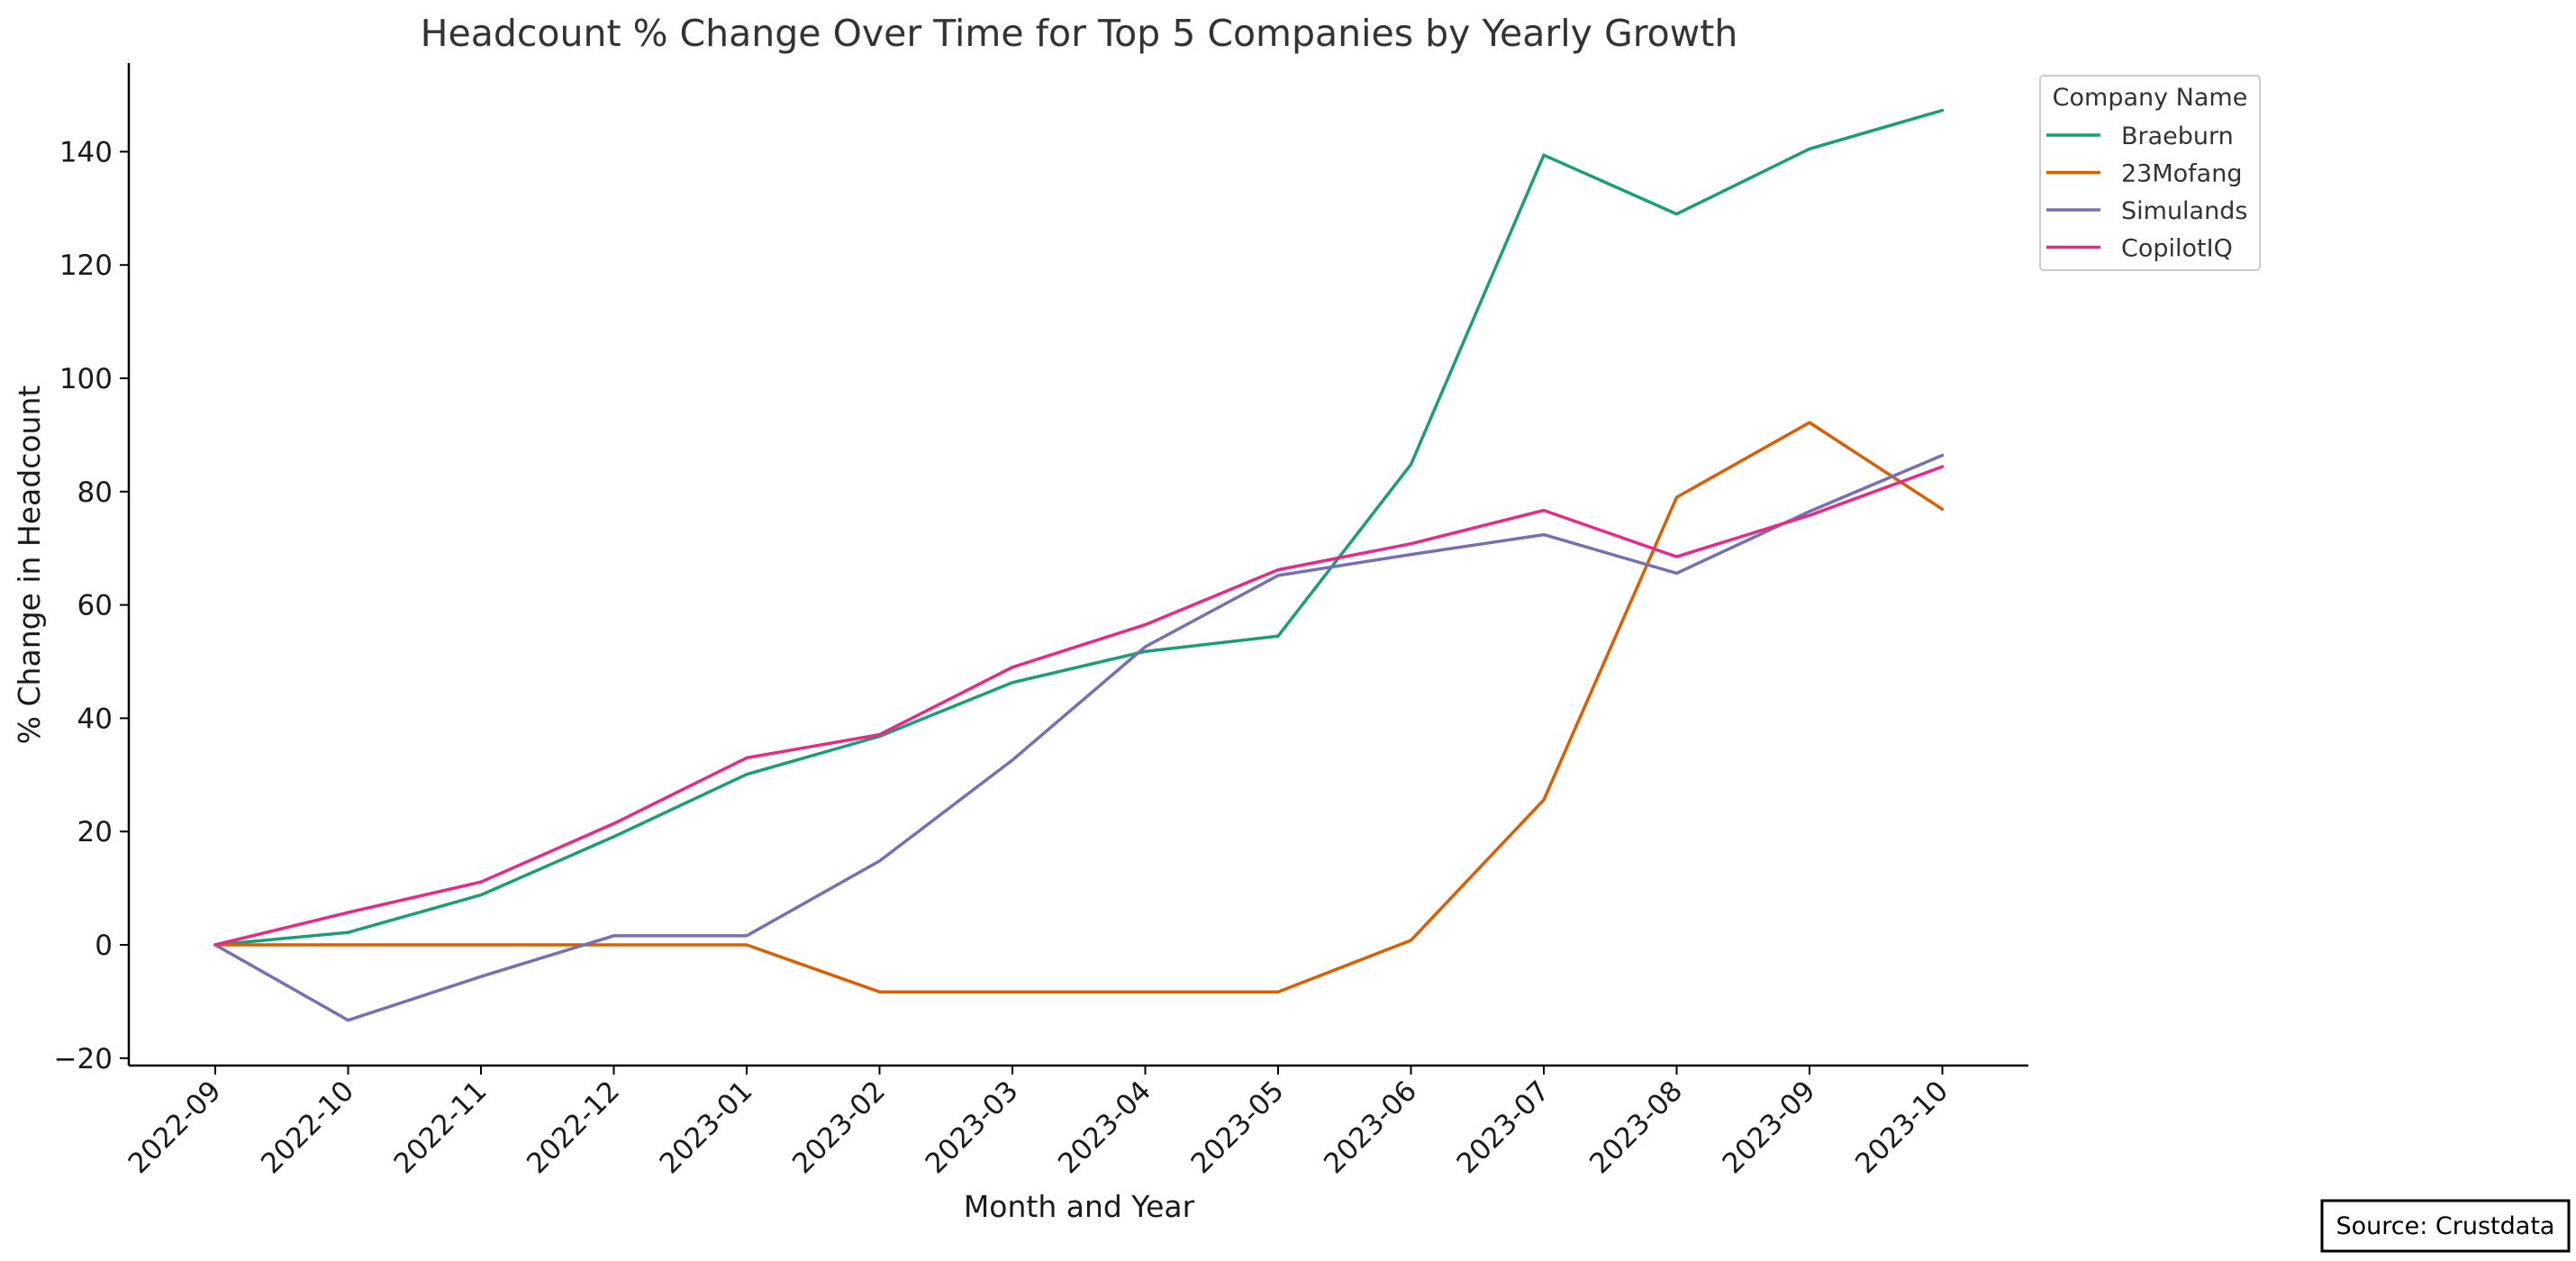 Image resolution: width=2576 pixels, height=1261 pixels. What do you see at coordinates (2150, 98) in the screenshot?
I see `legend-title: Company Name` at bounding box center [2150, 98].